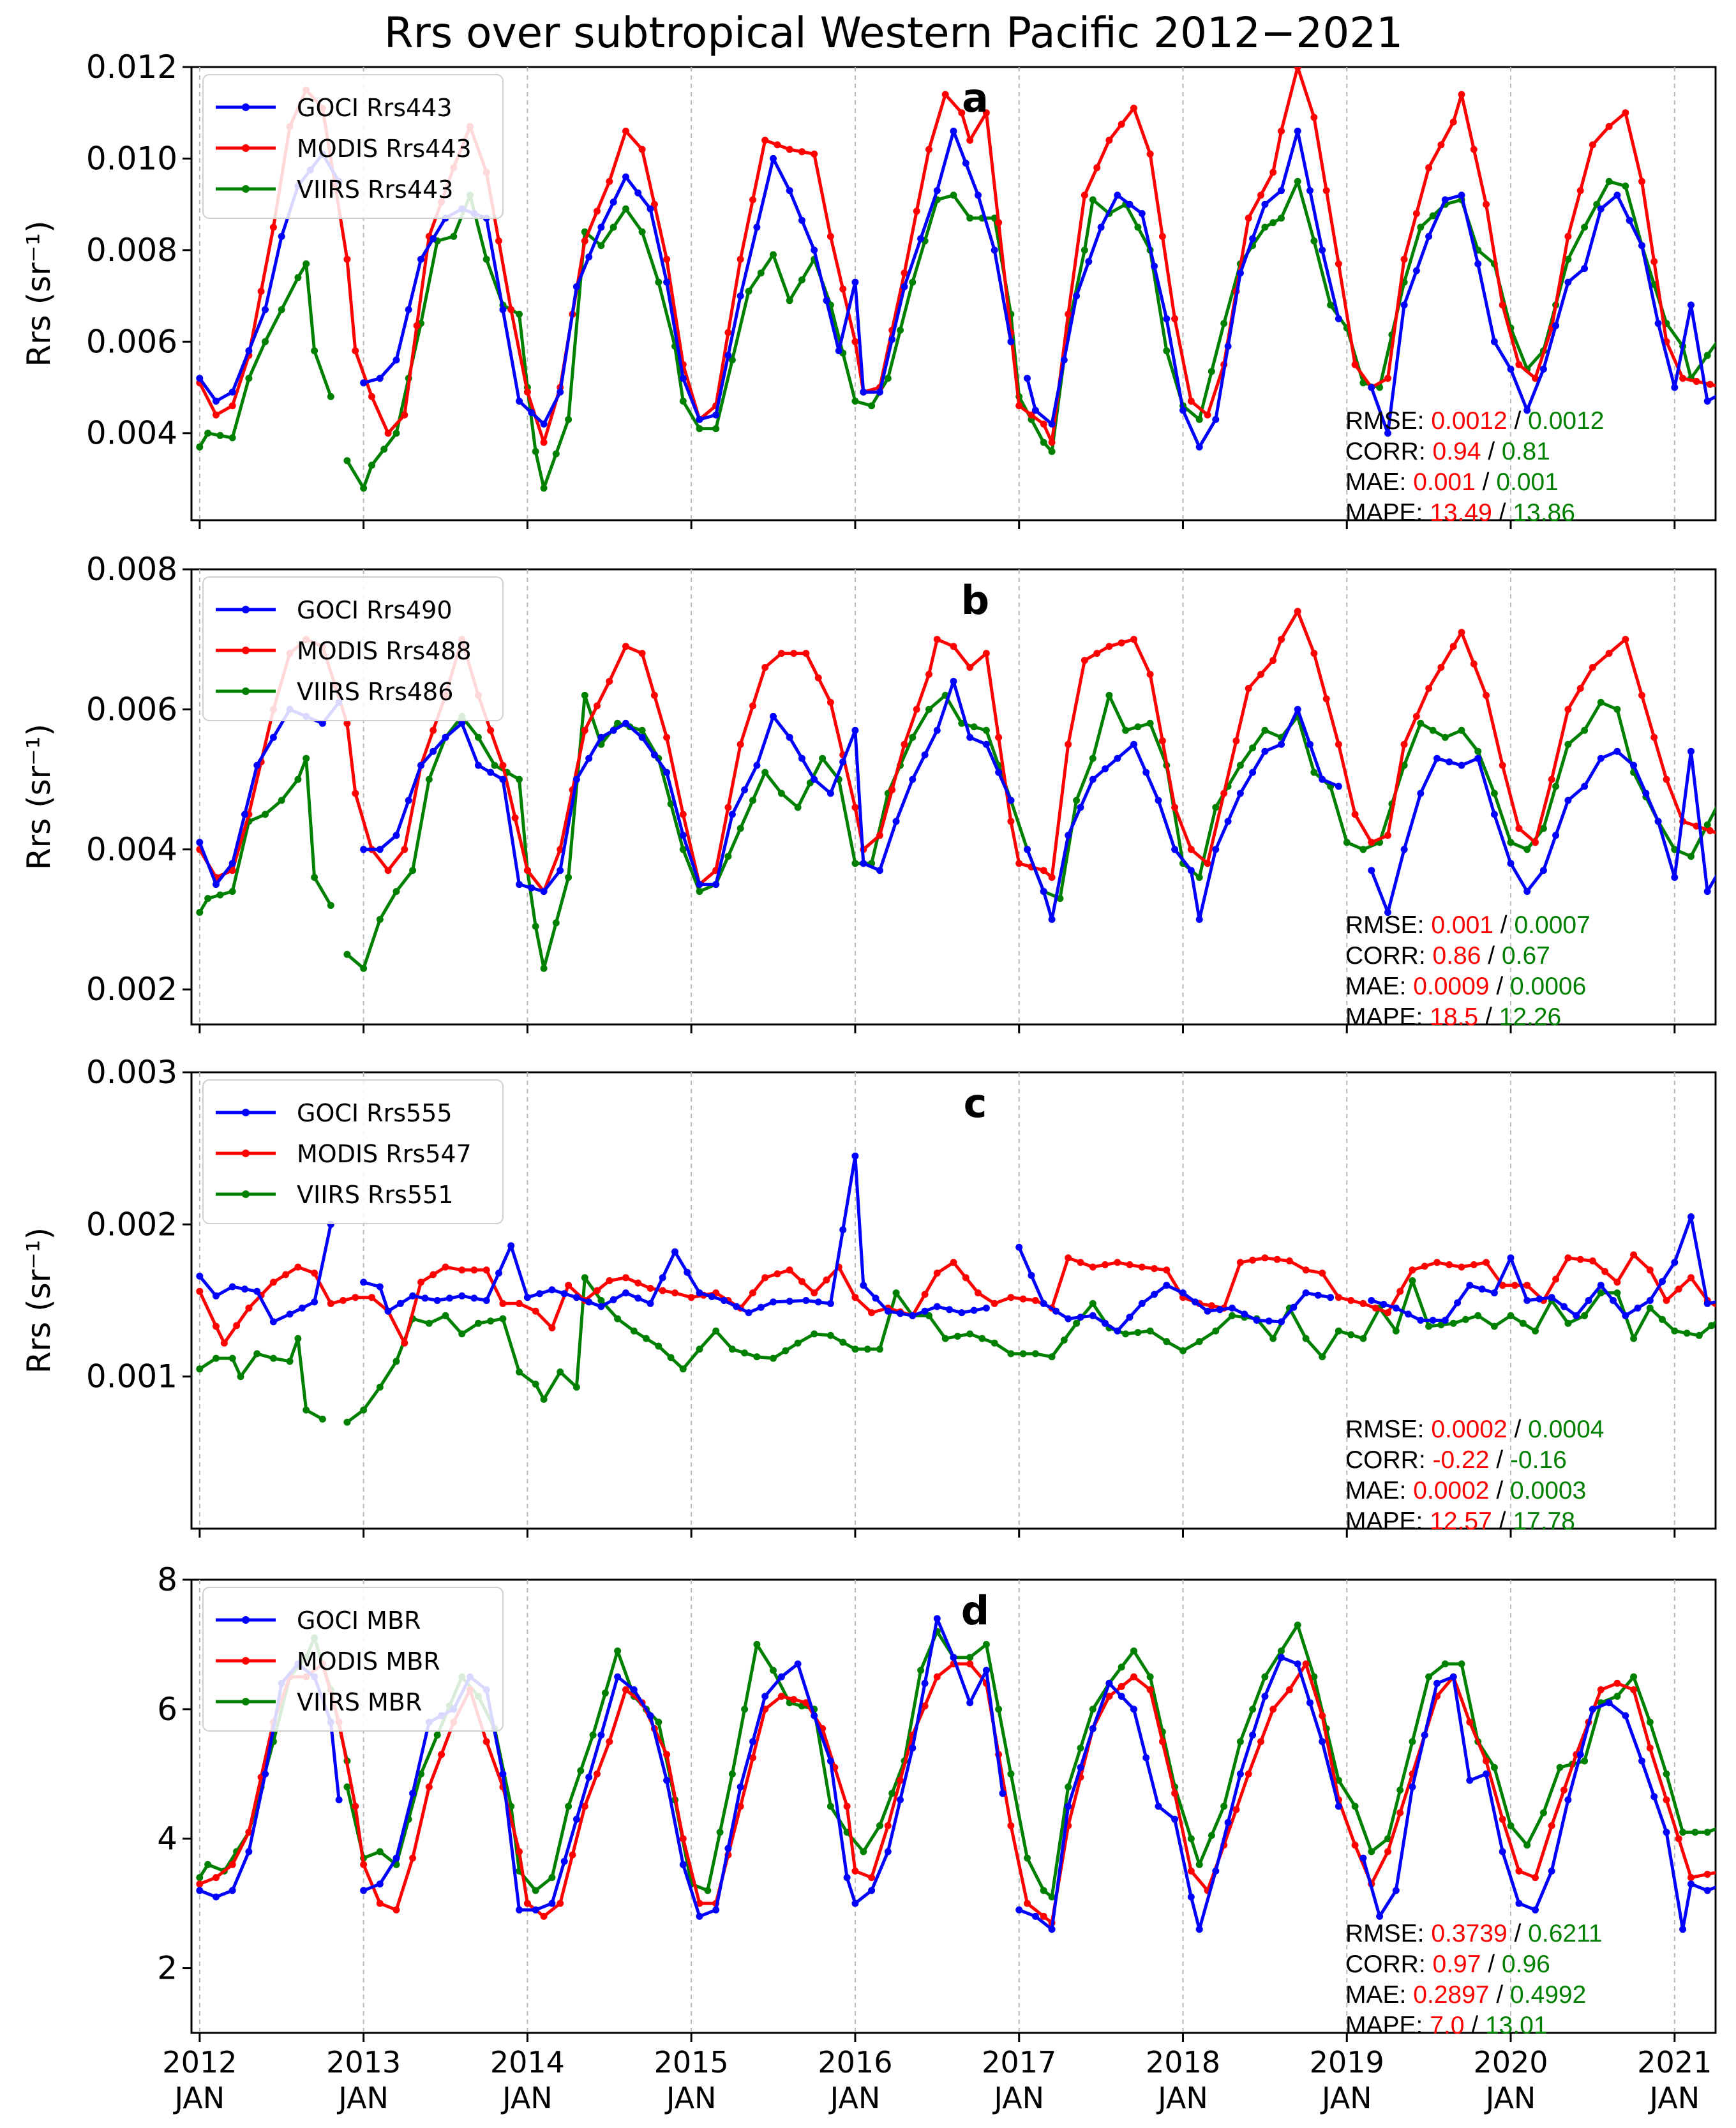  Describe the element at coordinates (246, 1701) in the screenshot. I see `legend-marker-viirs` at that location.